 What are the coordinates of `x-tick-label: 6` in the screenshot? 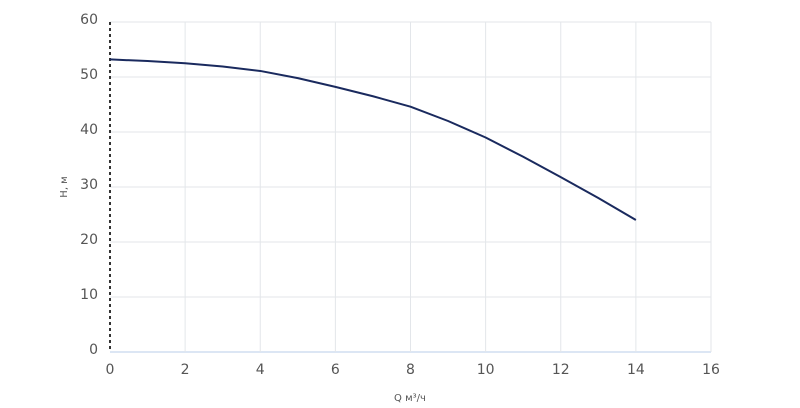 It's located at (335, 370).